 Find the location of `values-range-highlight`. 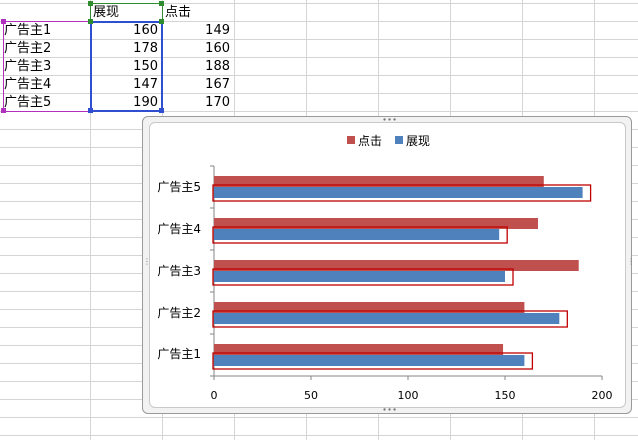

values-range-highlight is located at coordinates (126, 66).